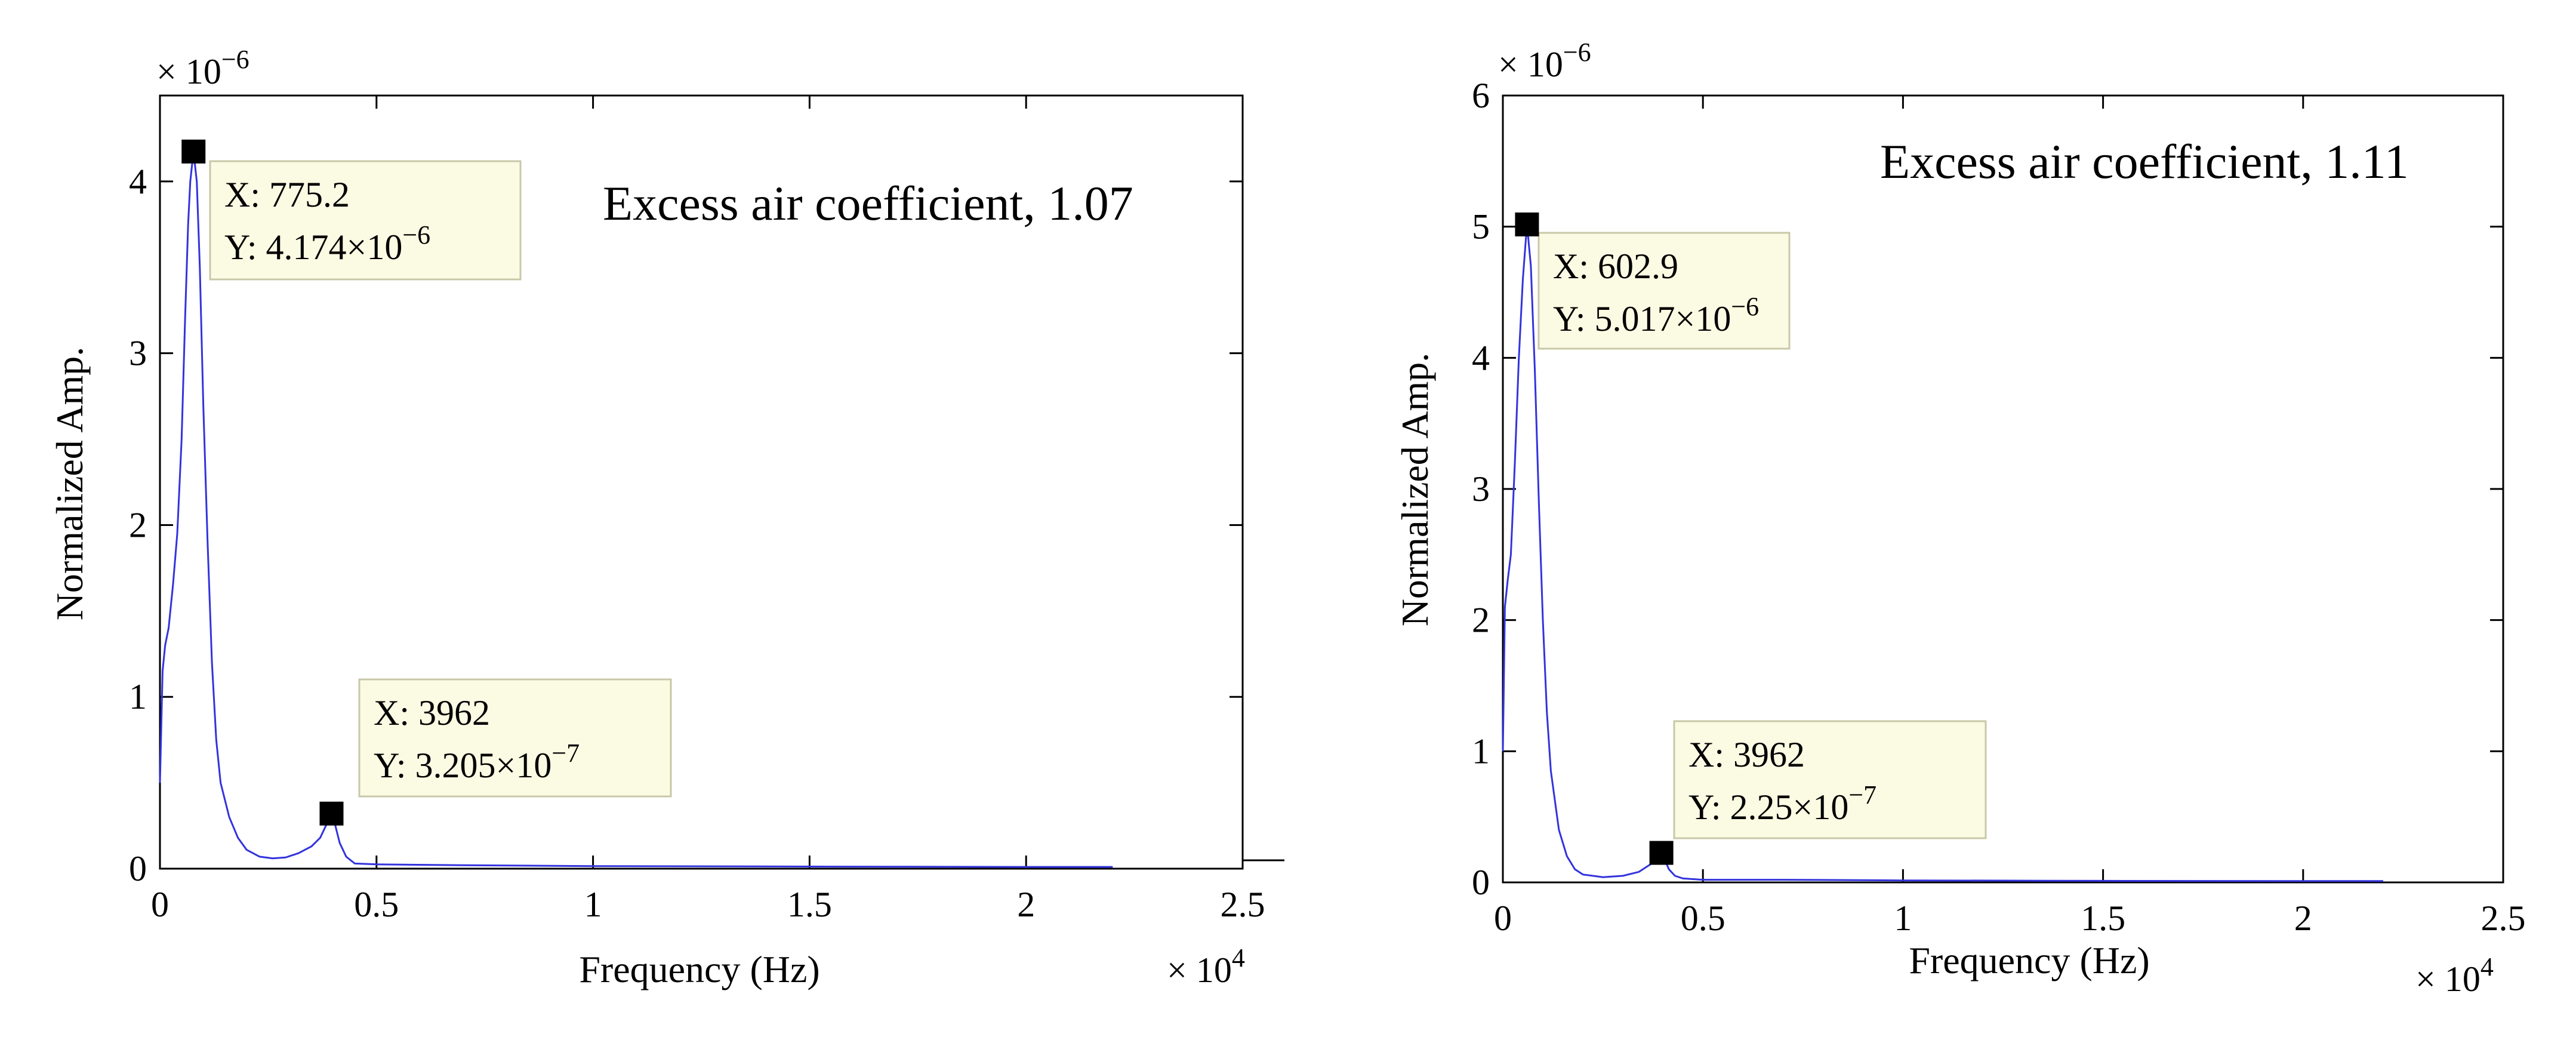 The width and height of the screenshot is (2576, 1040). Describe the element at coordinates (2144, 161) in the screenshot. I see `chart-annotation: Excess air coefficient, 1.11` at that location.